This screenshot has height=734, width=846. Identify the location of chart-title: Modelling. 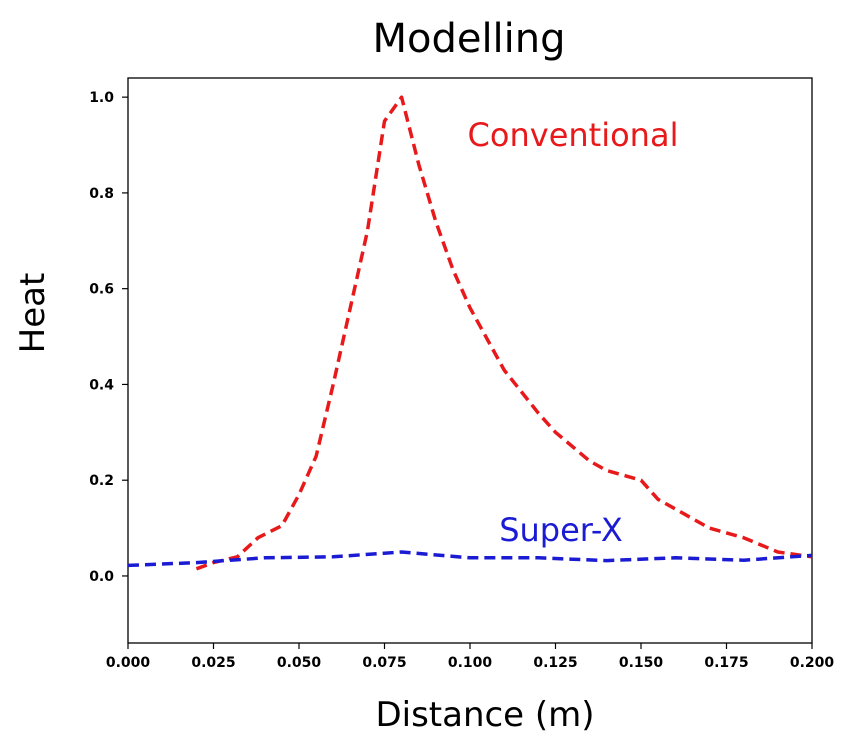
(468, 39).